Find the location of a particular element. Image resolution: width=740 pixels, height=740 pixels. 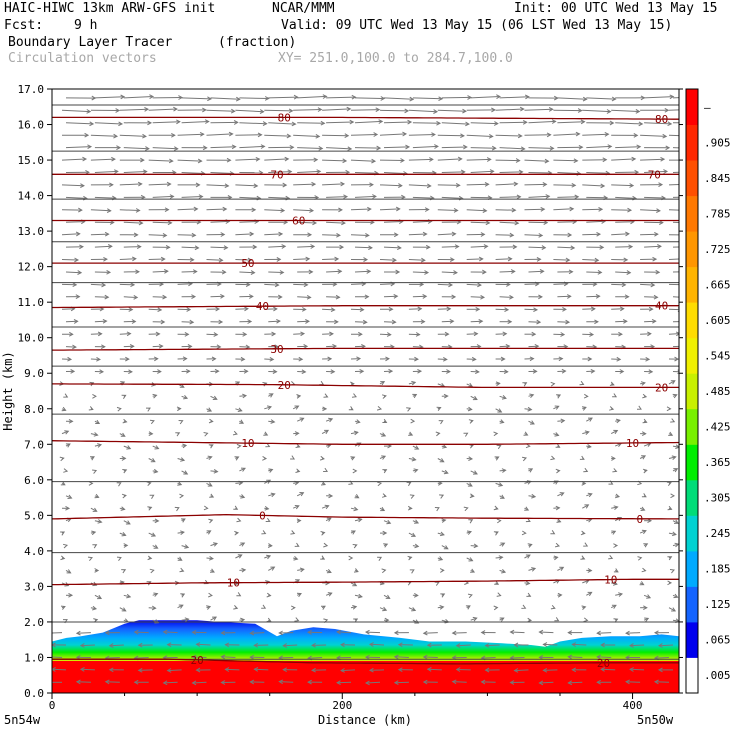

x-axis: 0 200 400 is located at coordinates (345, 702).